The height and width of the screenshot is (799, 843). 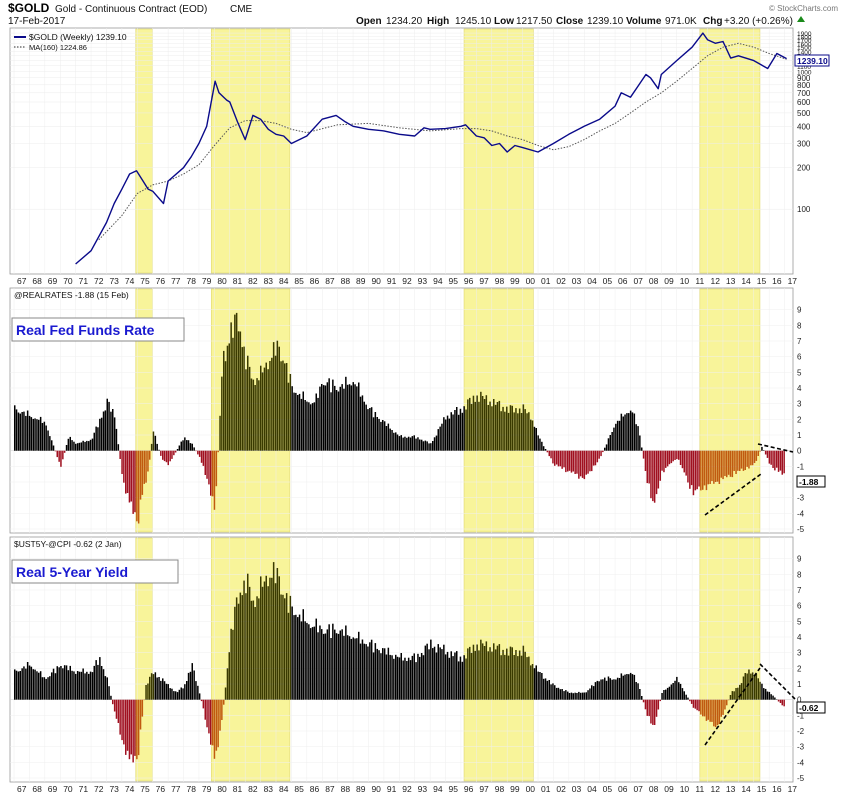 I want to click on yield-y-axis: -5 -4 -3 -2 -1 0 1 2 3 4 5 6 7 8 9, so click(x=801, y=669).